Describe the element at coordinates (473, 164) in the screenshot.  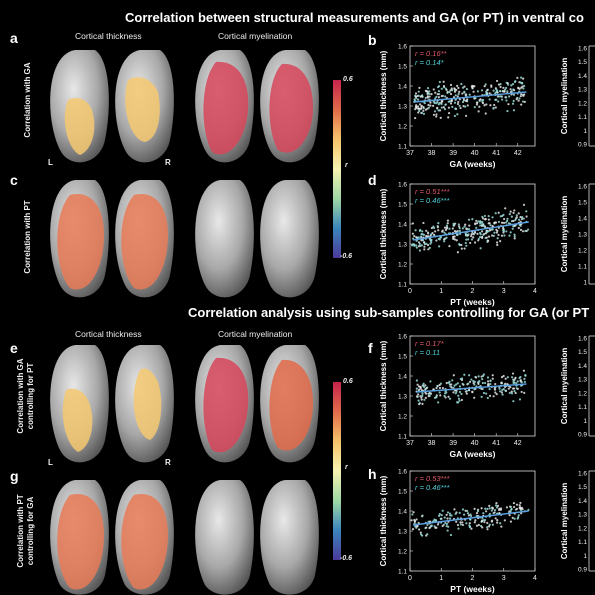
I see `x-axis-label: GA (weeks)` at that location.